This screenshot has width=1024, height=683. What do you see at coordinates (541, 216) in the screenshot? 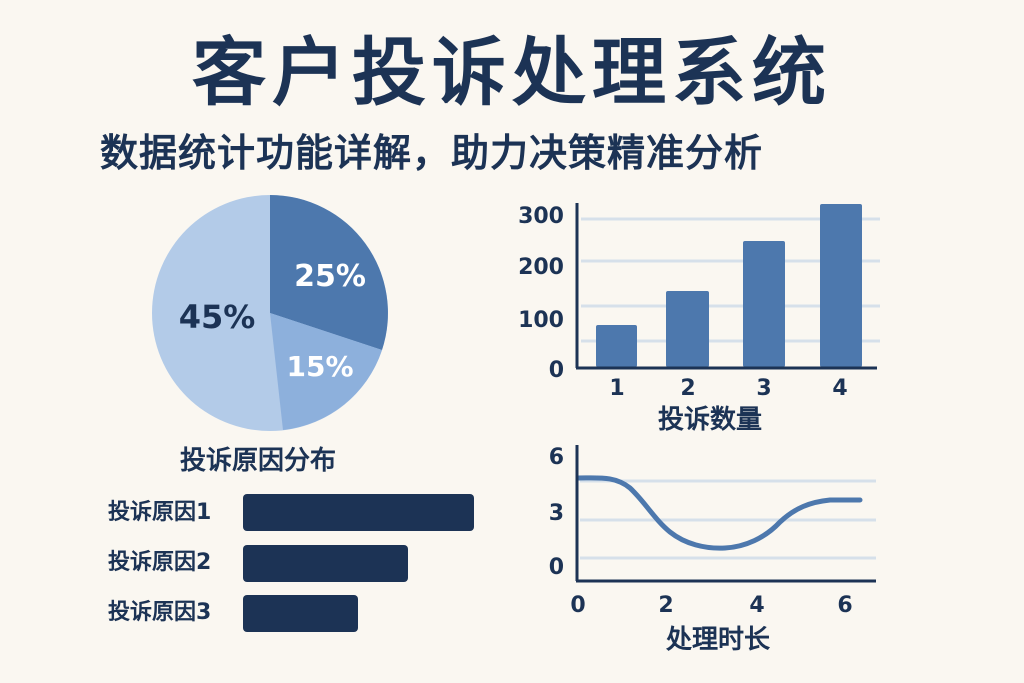
I see `bar-ytick: 300` at bounding box center [541, 216].